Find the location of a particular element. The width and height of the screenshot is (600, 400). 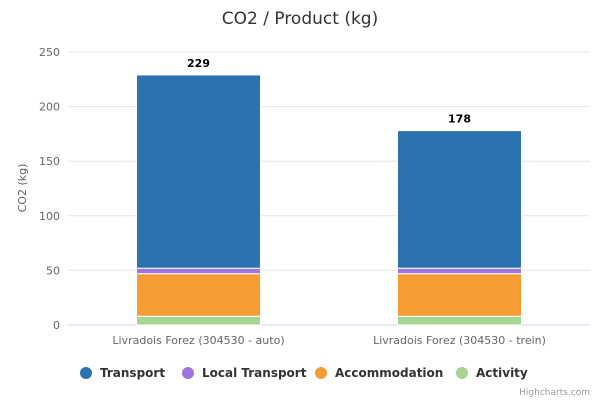

legend-item-activity: Activity is located at coordinates (492, 373).